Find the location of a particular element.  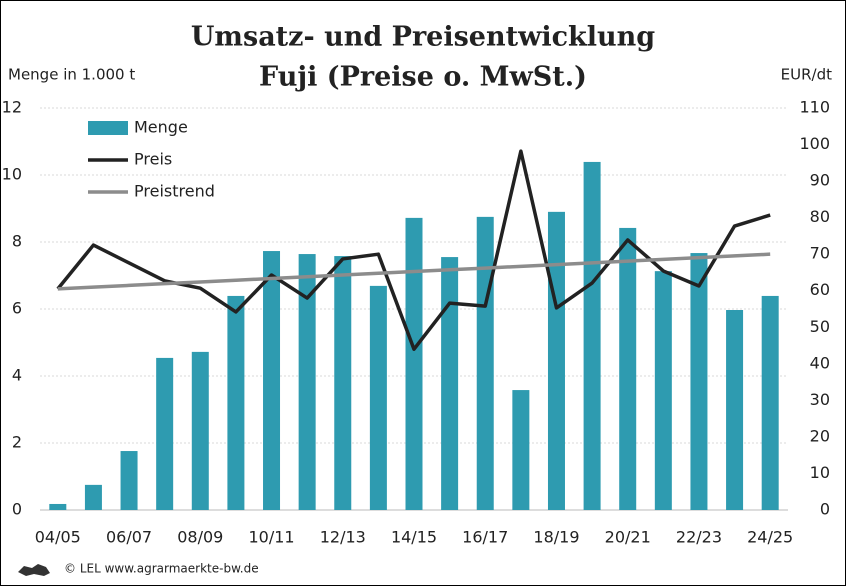

y2-tick-label: 100 is located at coordinates (814, 143).